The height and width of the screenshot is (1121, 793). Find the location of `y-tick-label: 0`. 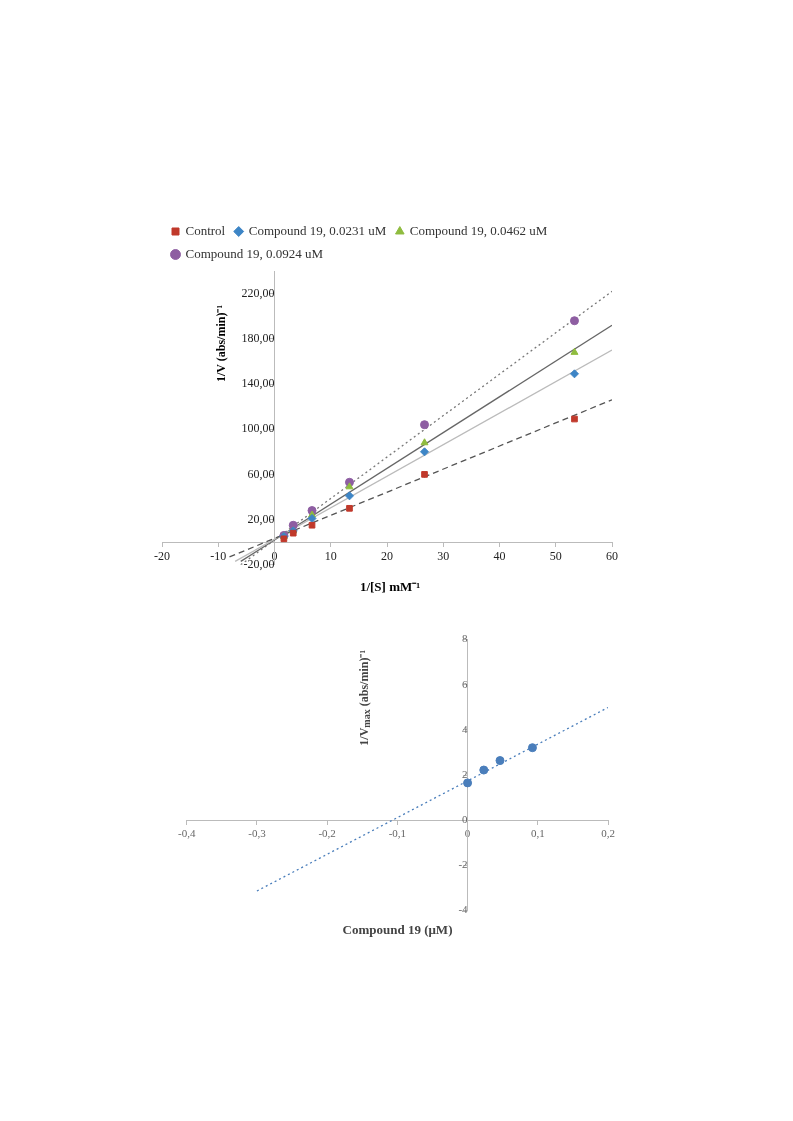

y-tick-label: 0 is located at coordinates (465, 819).